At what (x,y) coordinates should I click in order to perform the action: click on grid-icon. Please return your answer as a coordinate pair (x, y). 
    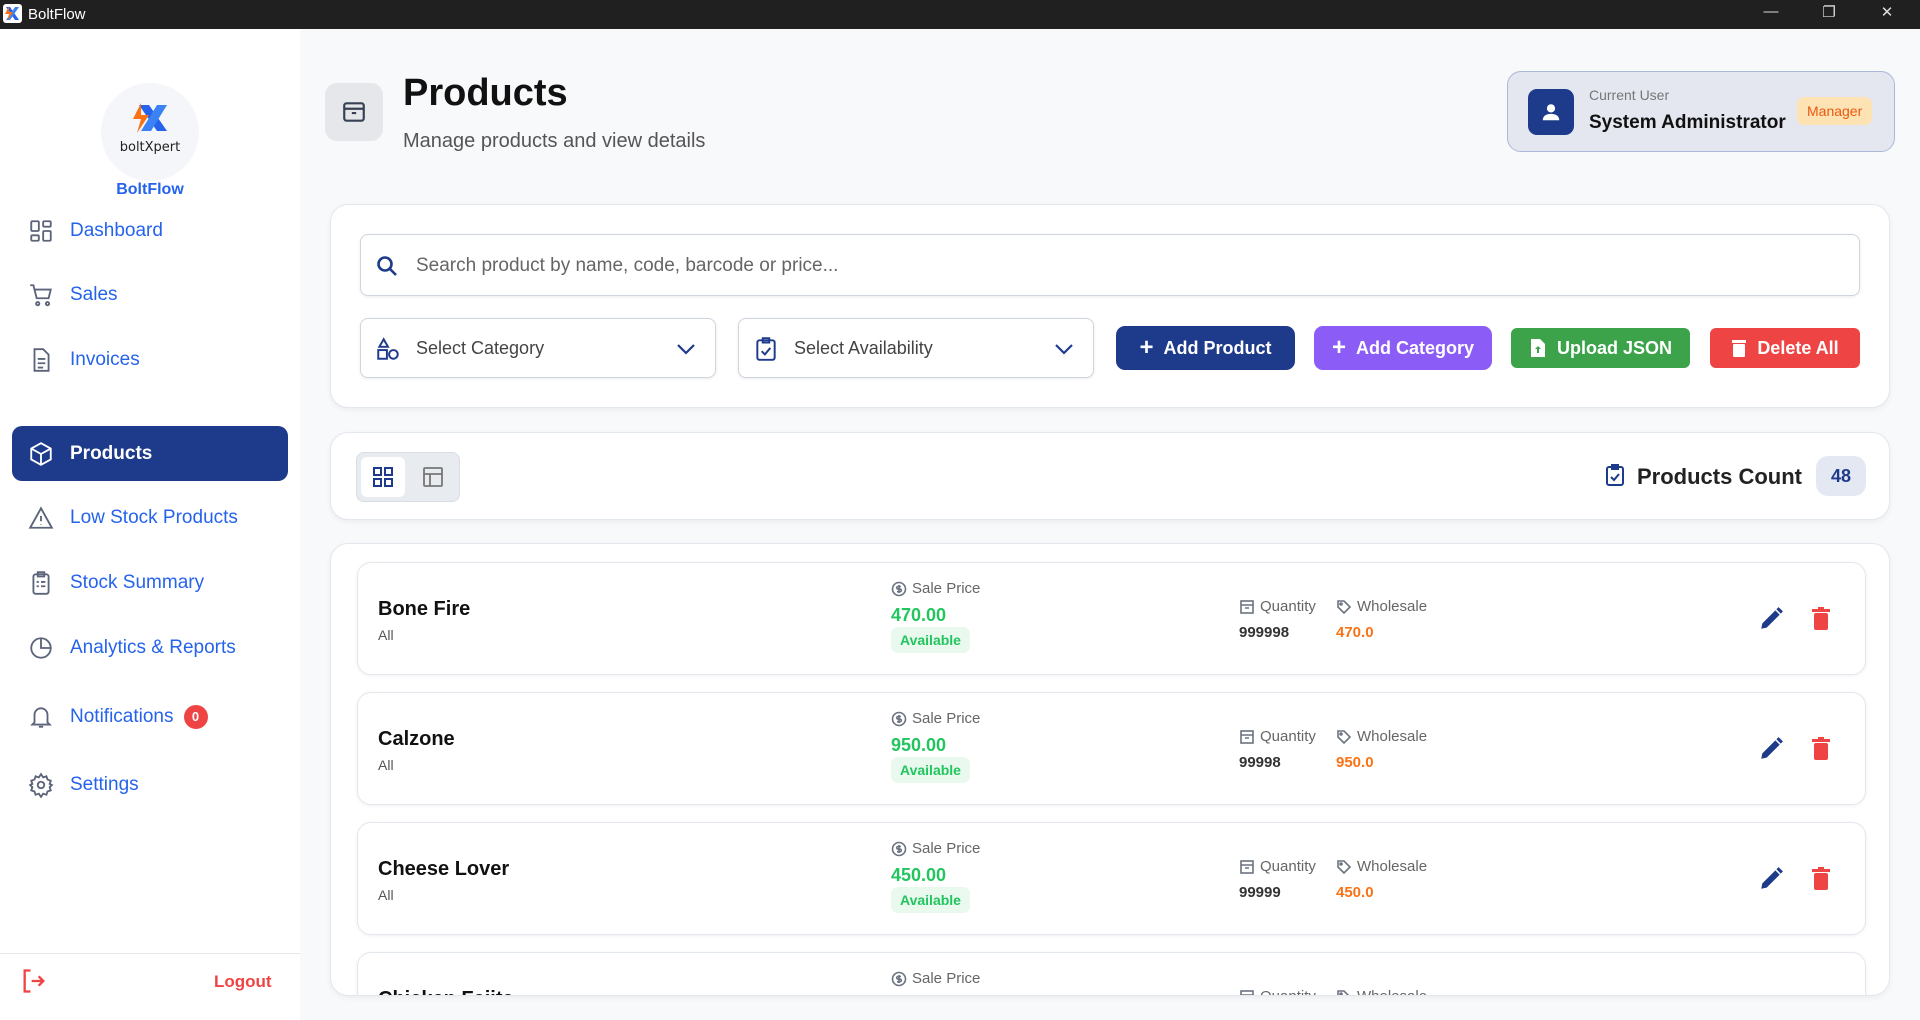
    Looking at the image, I should click on (383, 477).